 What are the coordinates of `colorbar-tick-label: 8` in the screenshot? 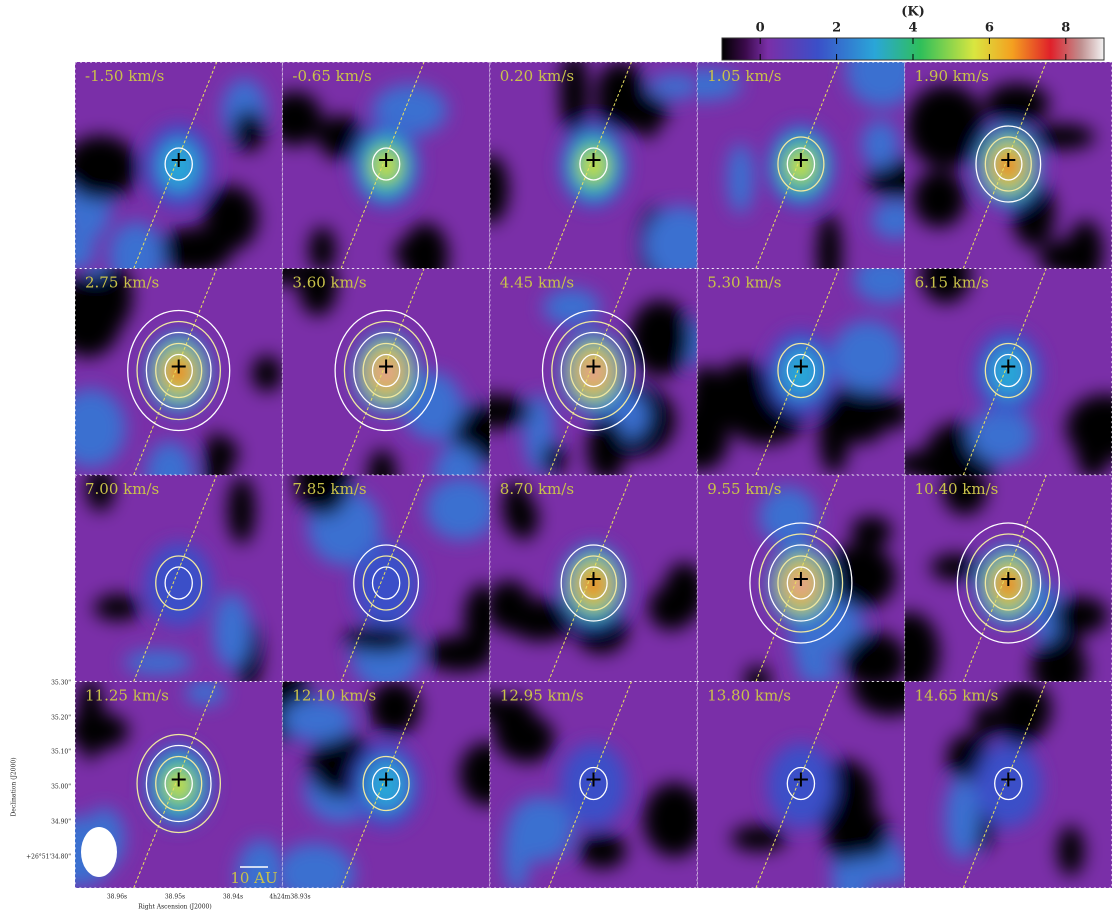 It's located at (1065, 28).